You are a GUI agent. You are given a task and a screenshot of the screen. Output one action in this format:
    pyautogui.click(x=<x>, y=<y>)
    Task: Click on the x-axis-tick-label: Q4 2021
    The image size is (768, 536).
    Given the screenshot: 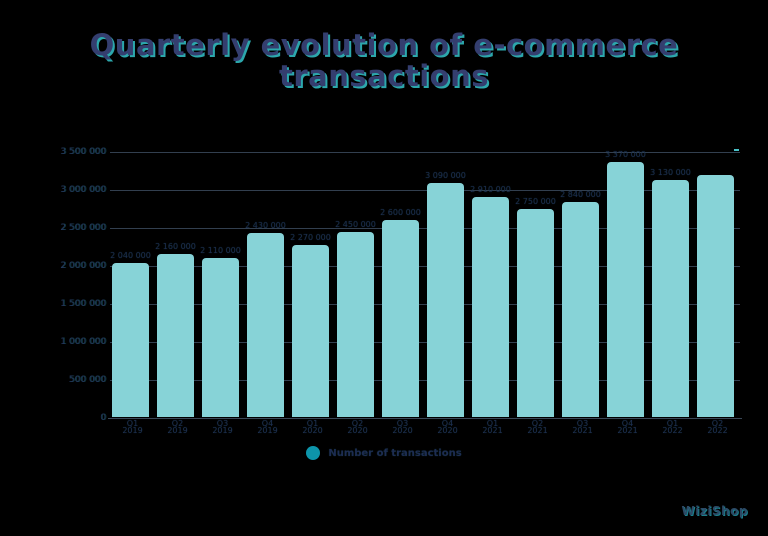 What is the action you would take?
    pyautogui.click(x=627, y=427)
    